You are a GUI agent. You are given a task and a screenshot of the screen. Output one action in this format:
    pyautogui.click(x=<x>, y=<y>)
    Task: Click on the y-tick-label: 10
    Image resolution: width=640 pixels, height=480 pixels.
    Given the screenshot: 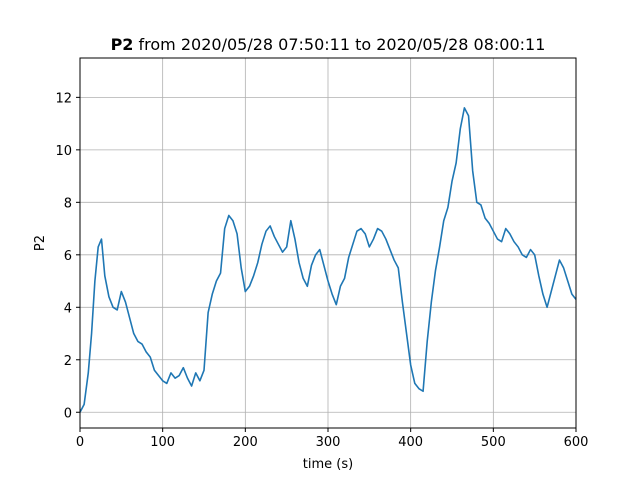 What is the action you would take?
    pyautogui.click(x=63, y=151)
    